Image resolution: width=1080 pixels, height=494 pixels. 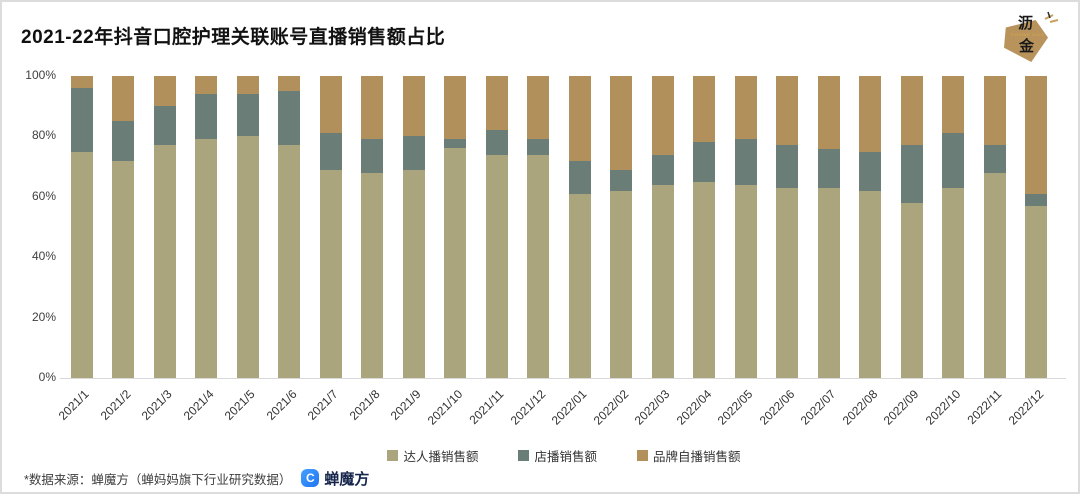 I want to click on bar-2021/7, so click(x=330, y=227).